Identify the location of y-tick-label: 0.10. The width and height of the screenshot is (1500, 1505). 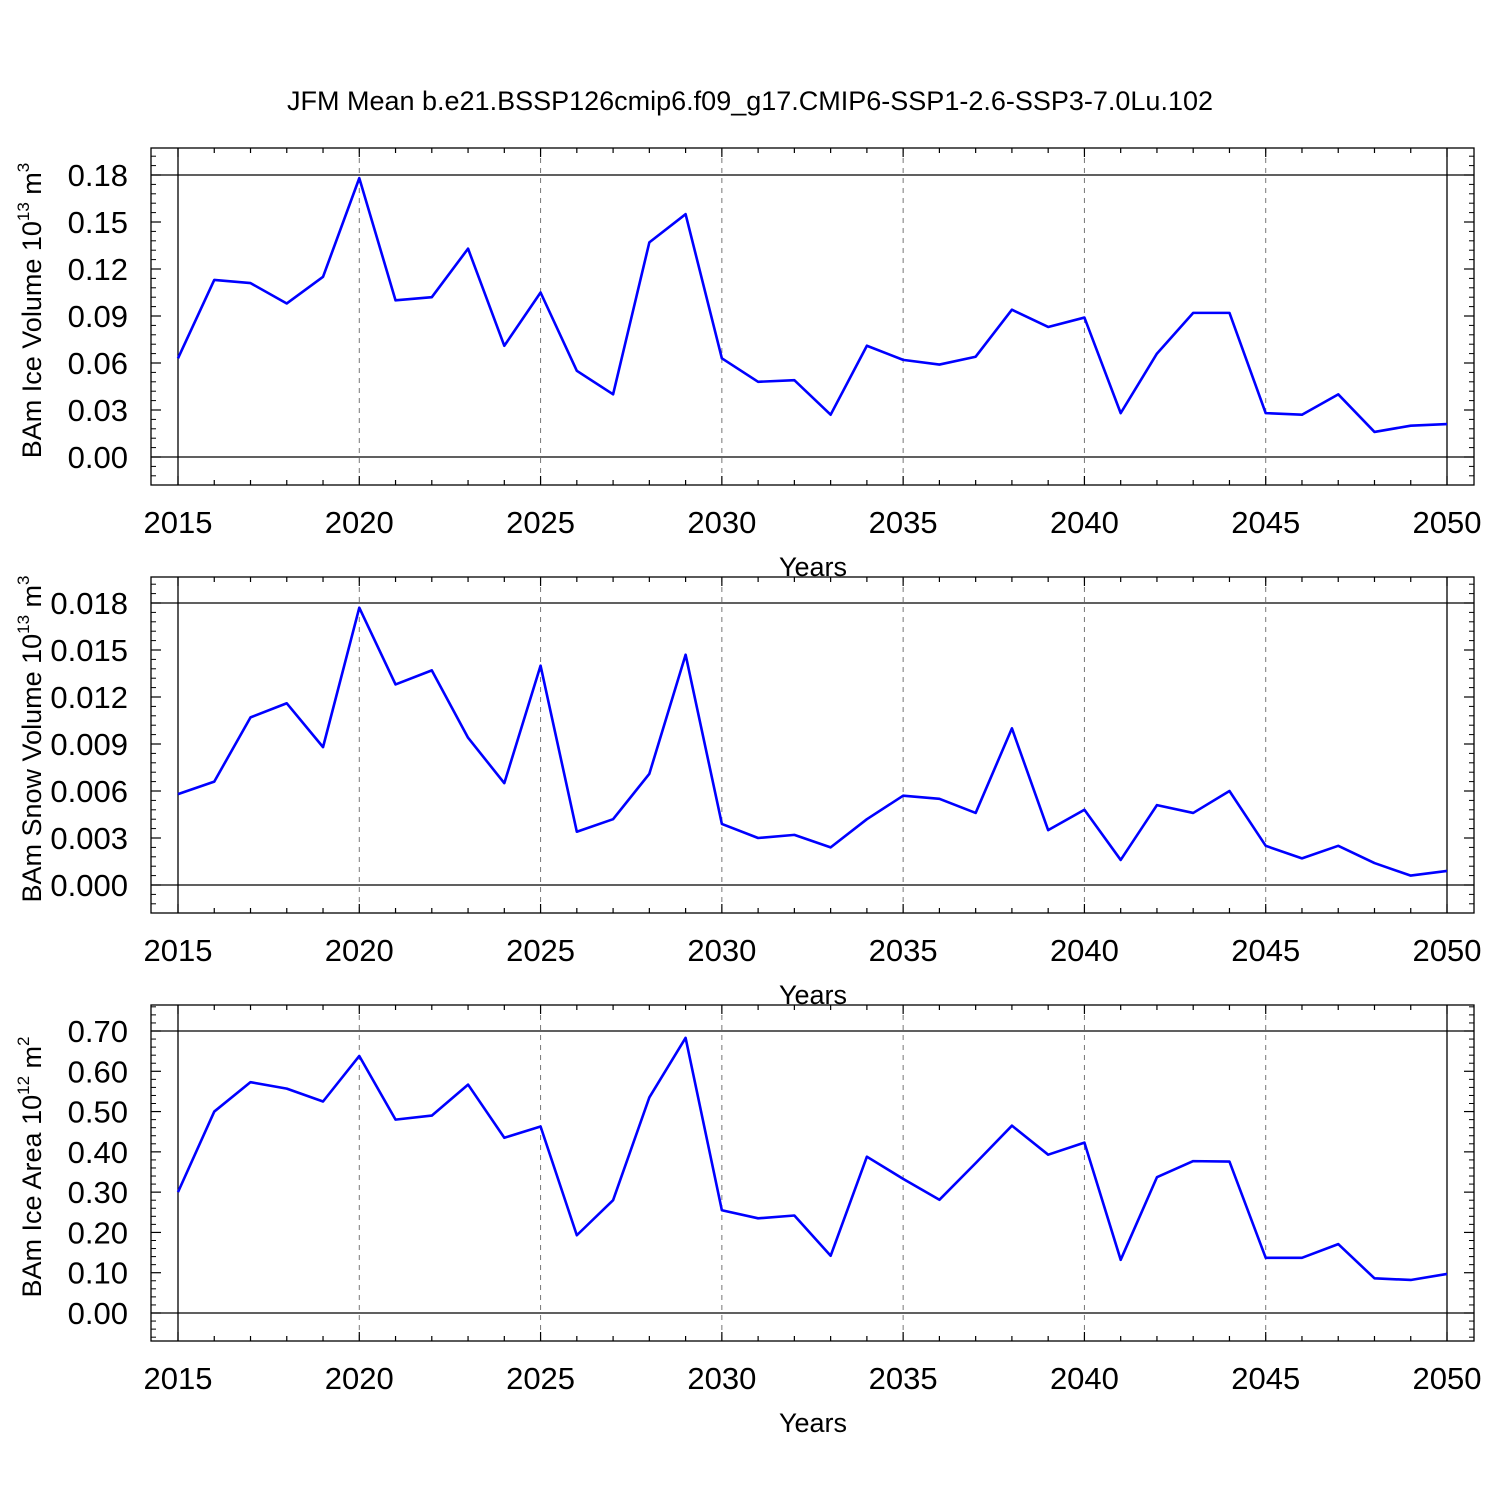
(98, 1273).